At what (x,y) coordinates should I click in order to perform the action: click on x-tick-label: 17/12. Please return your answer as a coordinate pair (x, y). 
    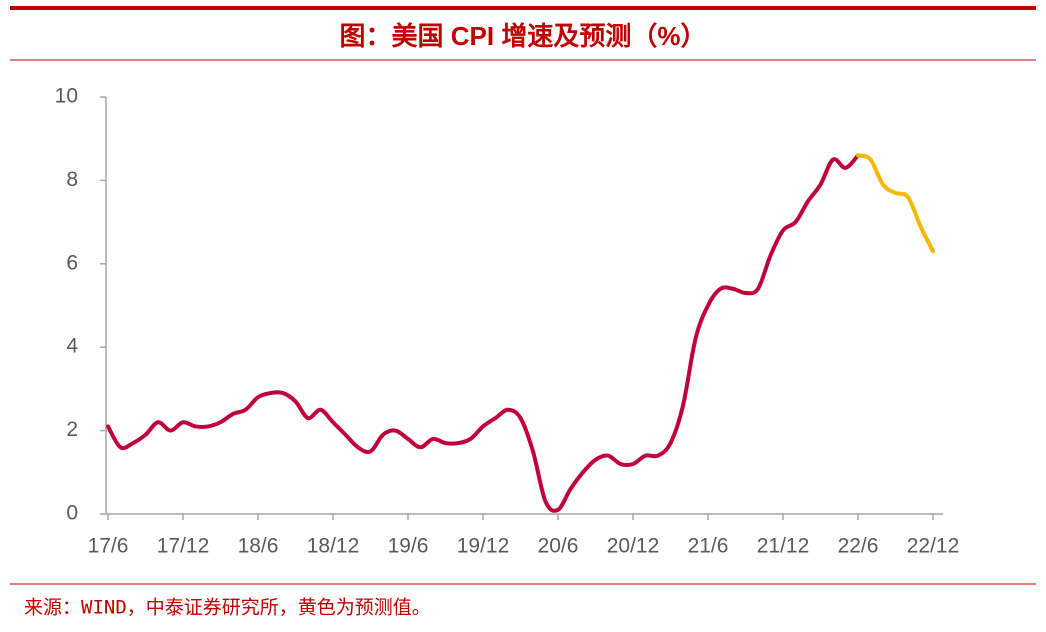
    Looking at the image, I should click on (183, 546).